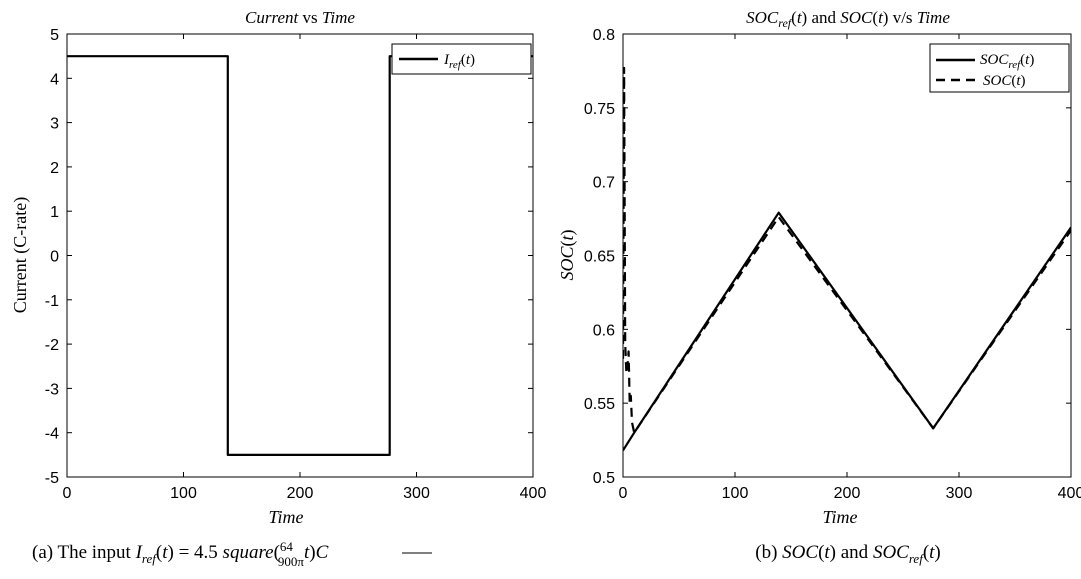 The height and width of the screenshot is (579, 1081). I want to click on y-tick-label: 0.65, so click(599, 257).